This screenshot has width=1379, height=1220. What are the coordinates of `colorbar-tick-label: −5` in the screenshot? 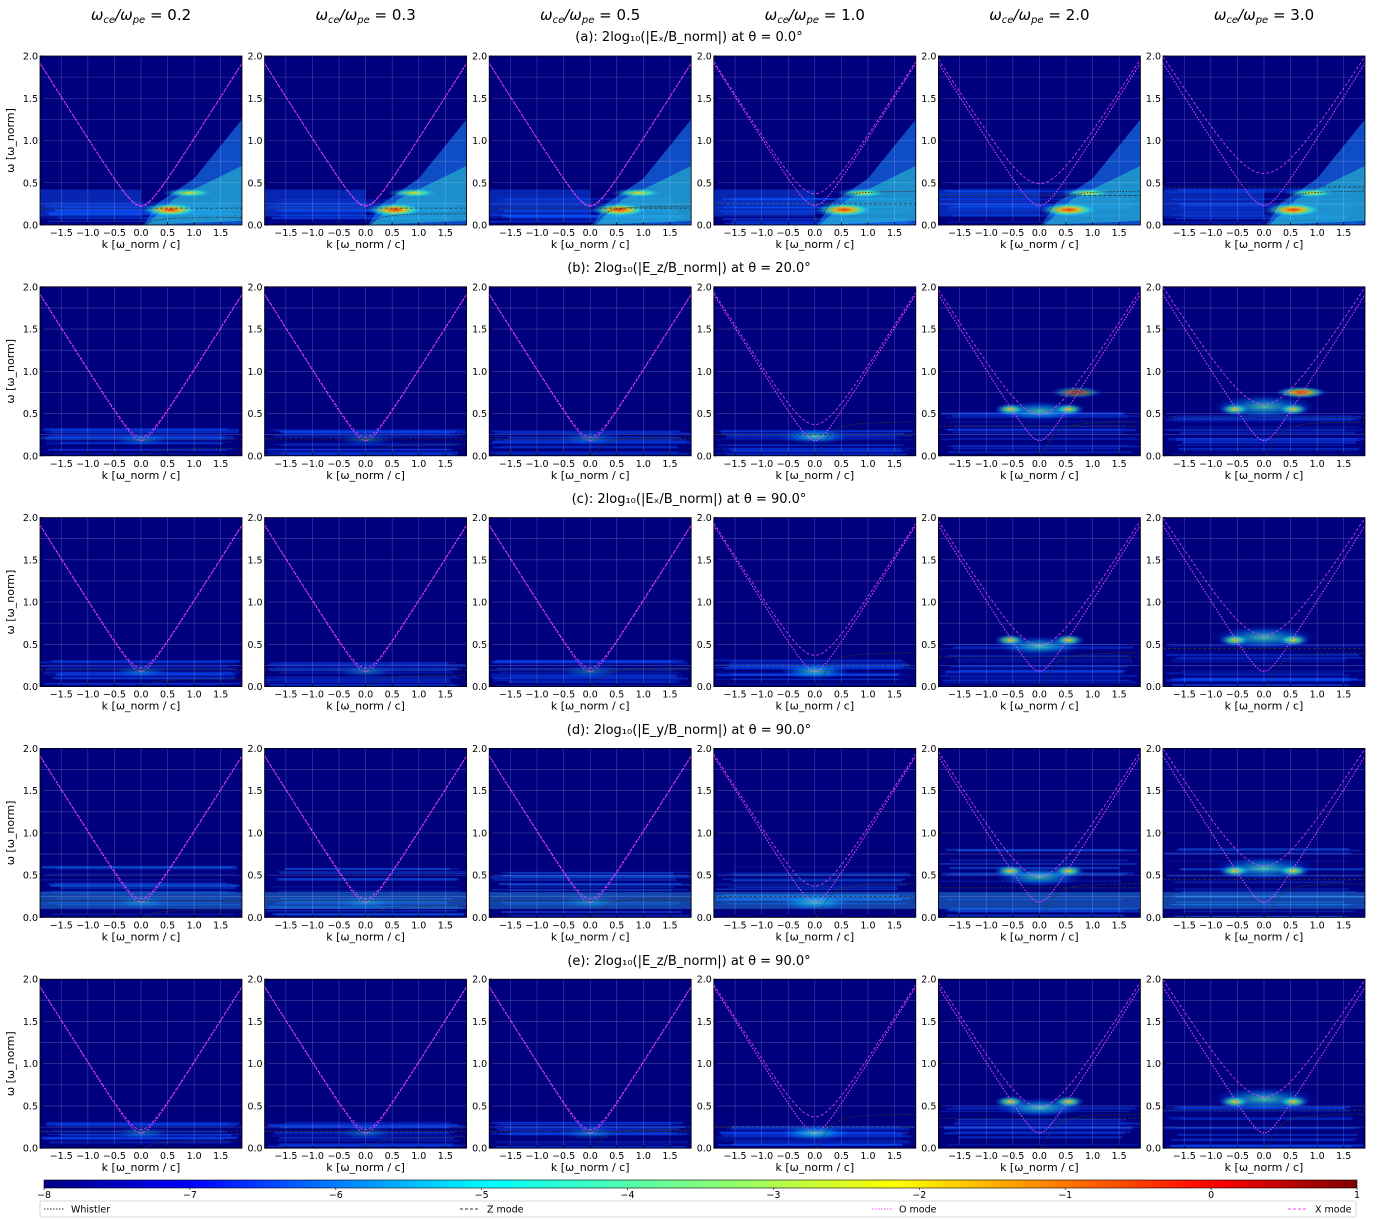 It's located at (482, 1195).